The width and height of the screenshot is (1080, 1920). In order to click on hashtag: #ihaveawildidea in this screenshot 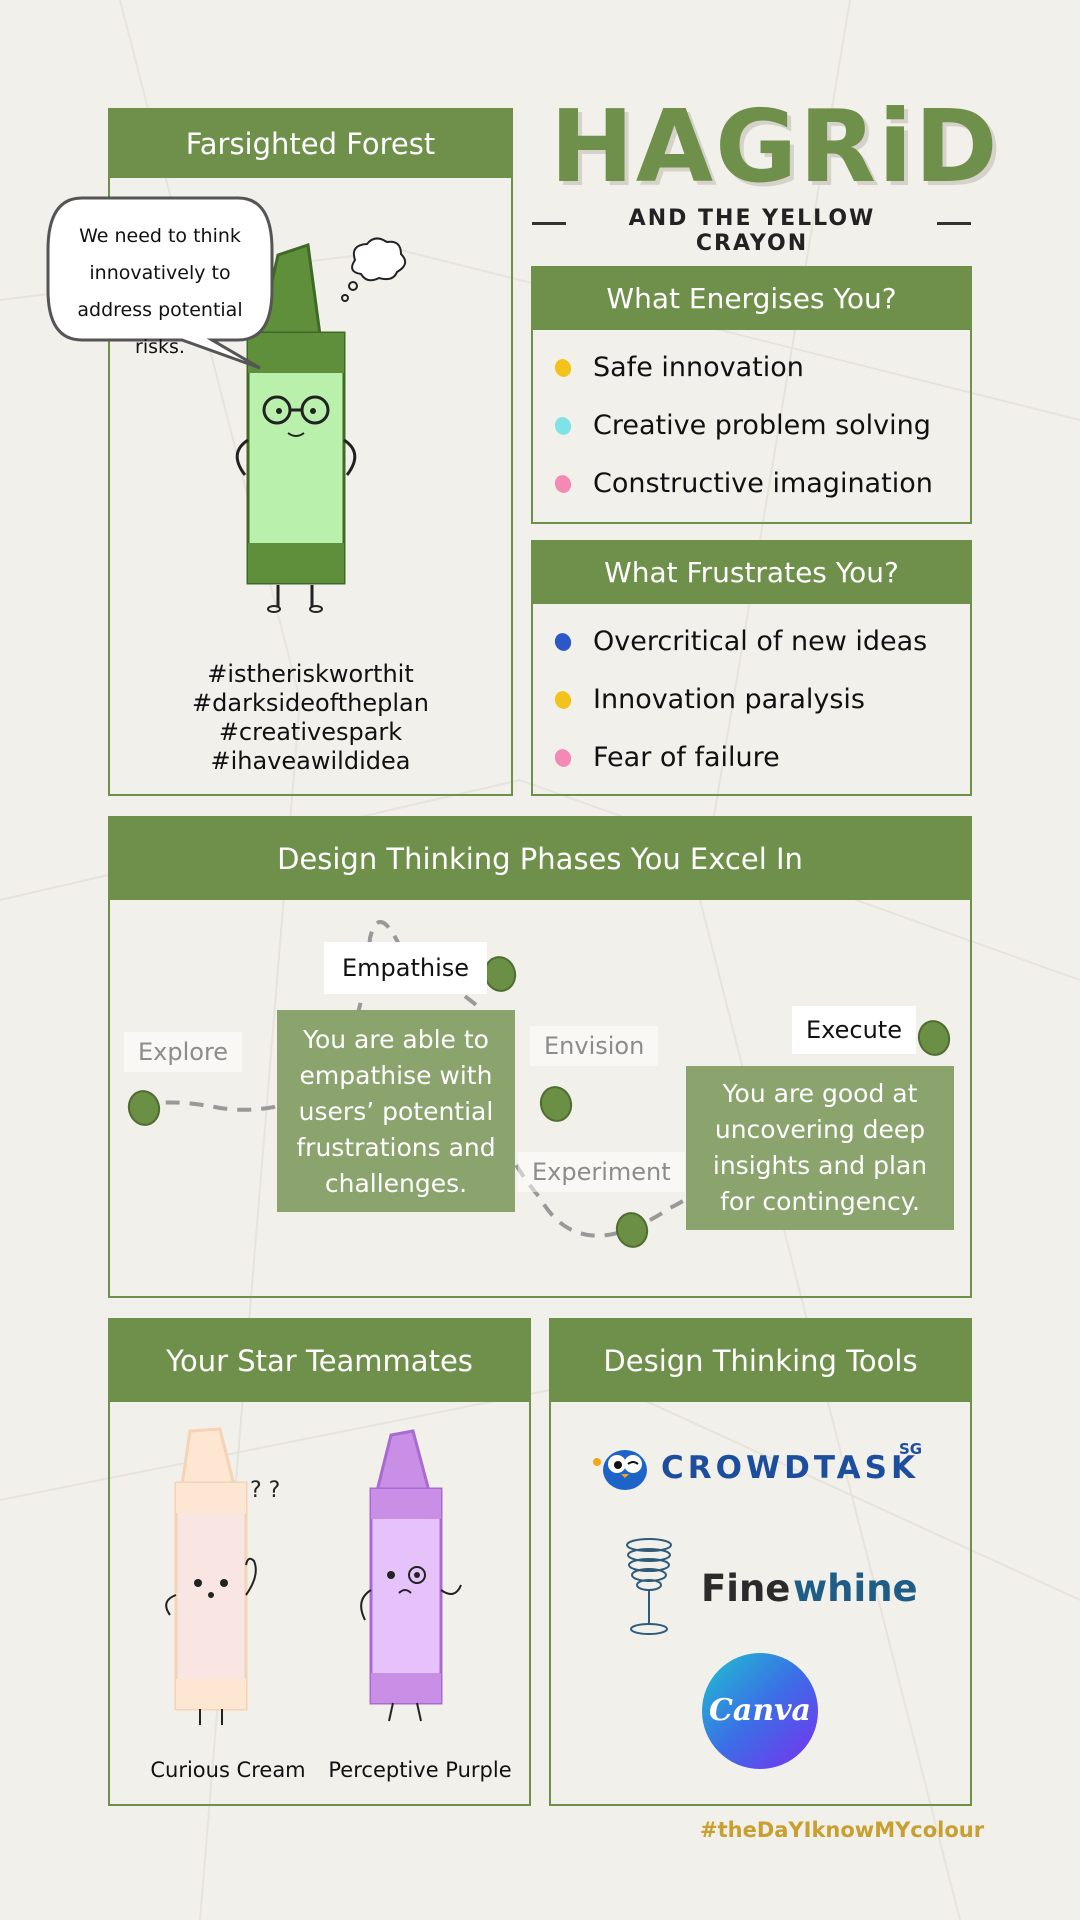, I will do `click(310, 761)`.